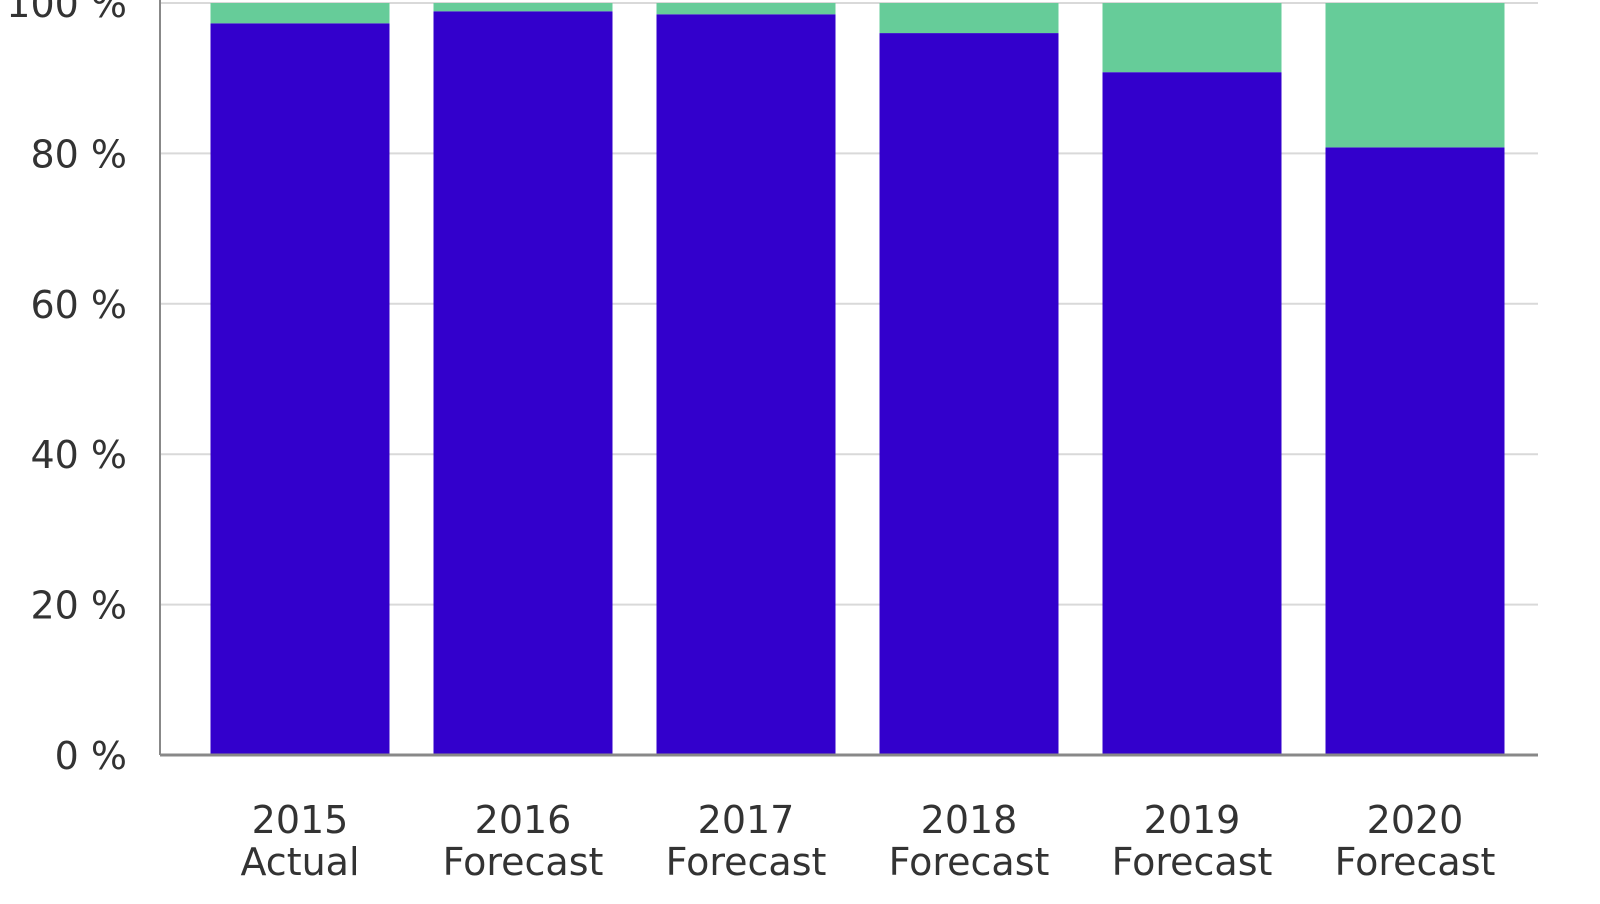 This screenshot has width=1600, height=904. What do you see at coordinates (1192, 820) in the screenshot?
I see `x-tick-label: 2019` at bounding box center [1192, 820].